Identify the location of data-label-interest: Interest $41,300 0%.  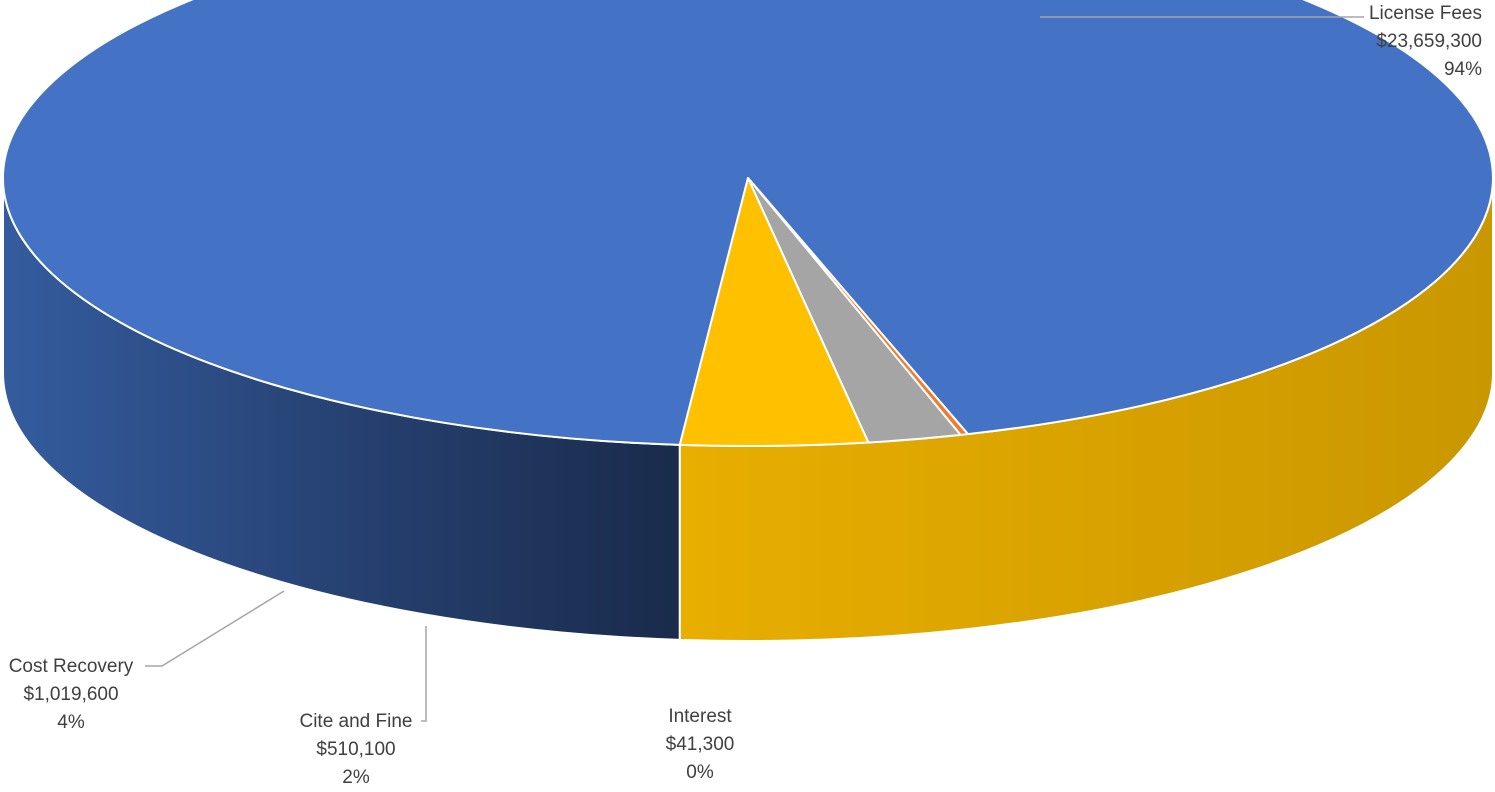
(700, 745).